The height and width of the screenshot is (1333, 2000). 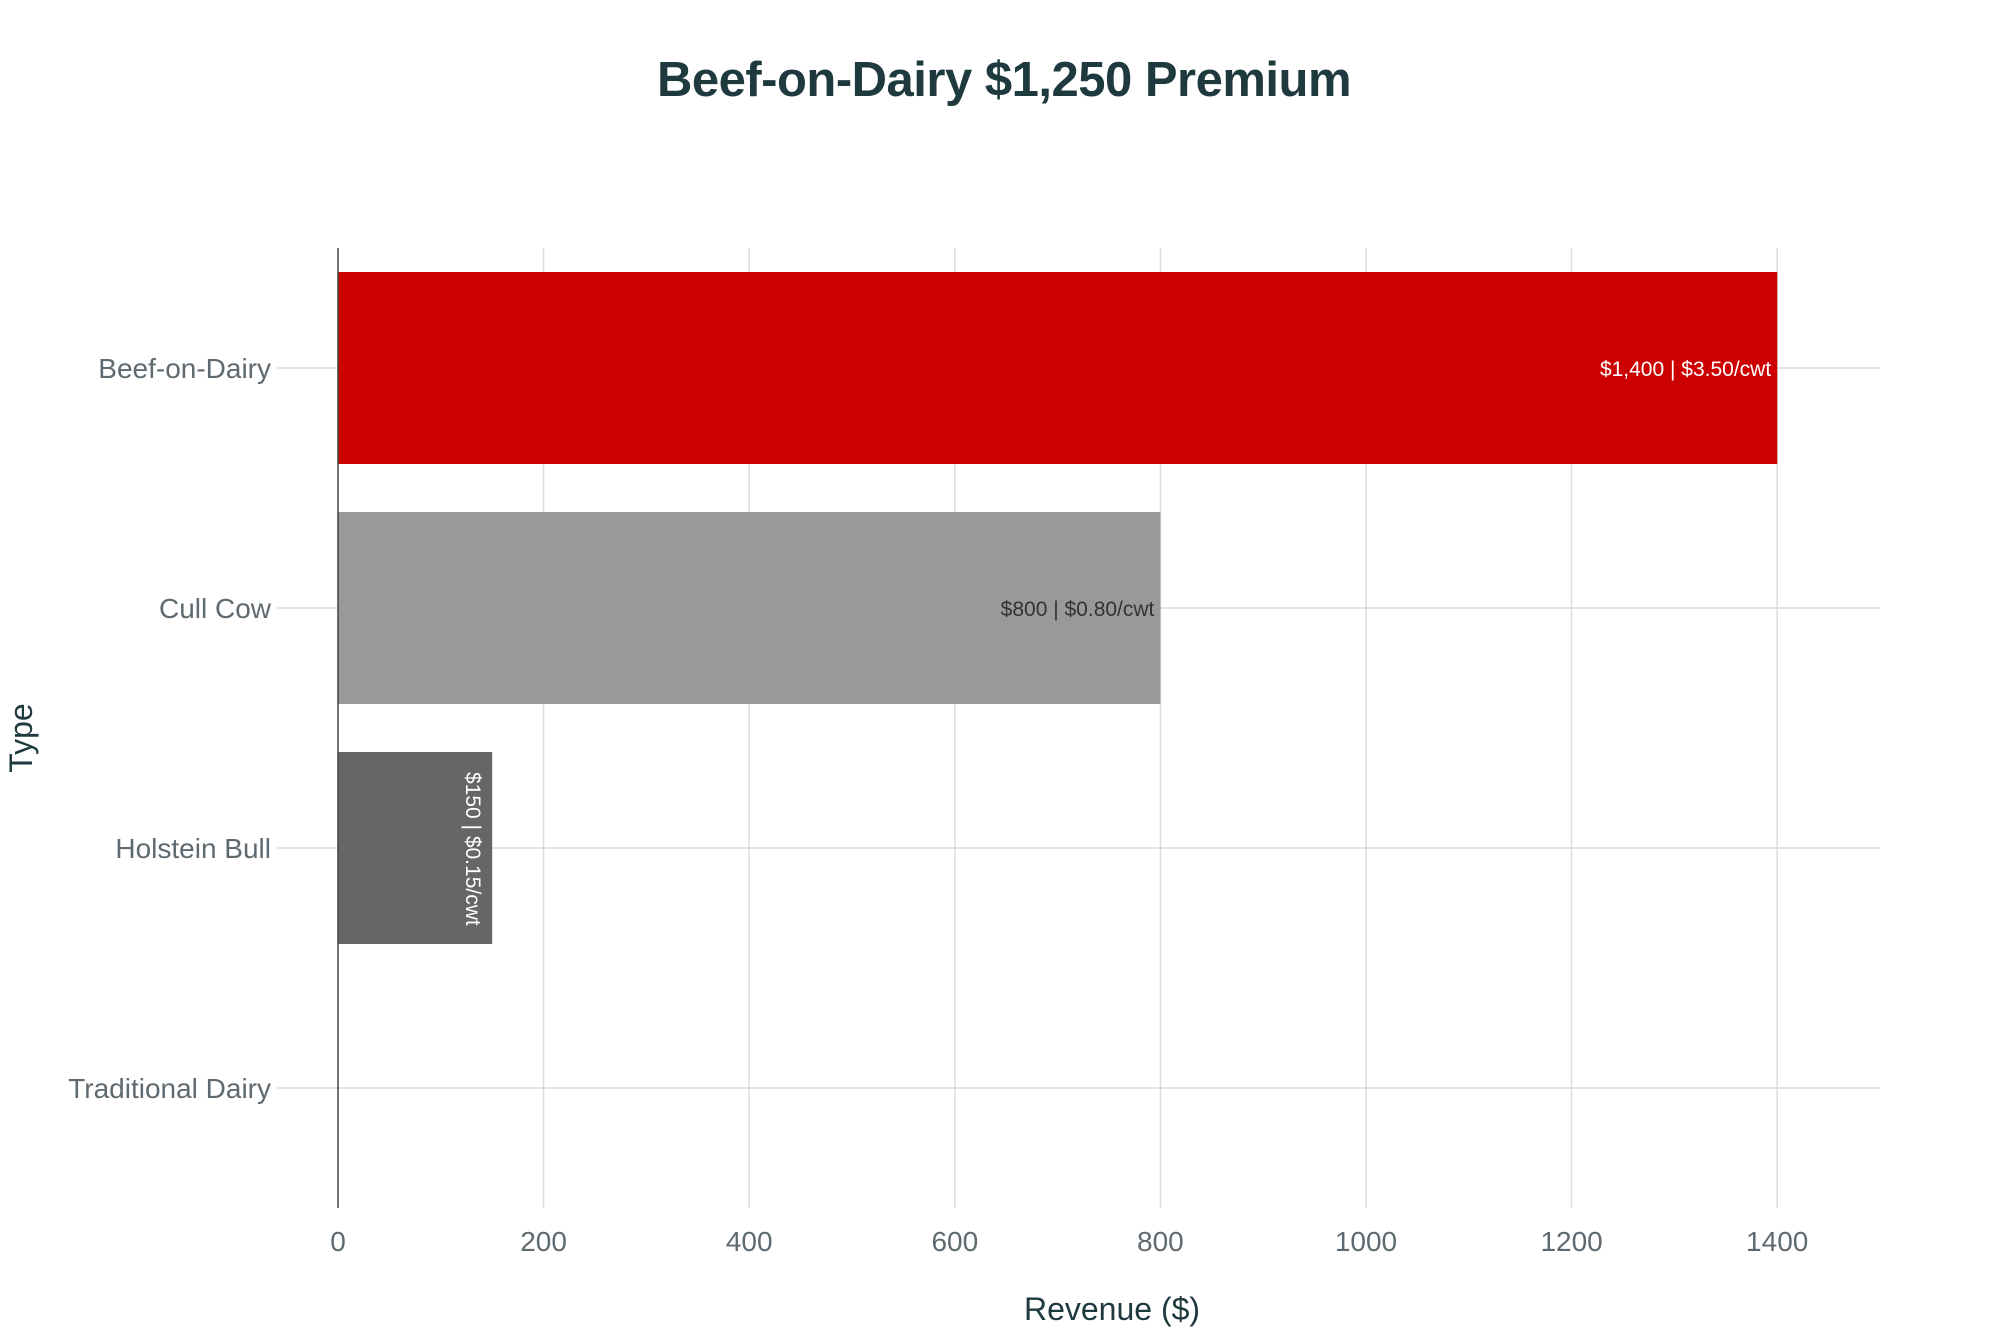 I want to click on y-tick-label: Cull Cow, so click(x=215, y=608).